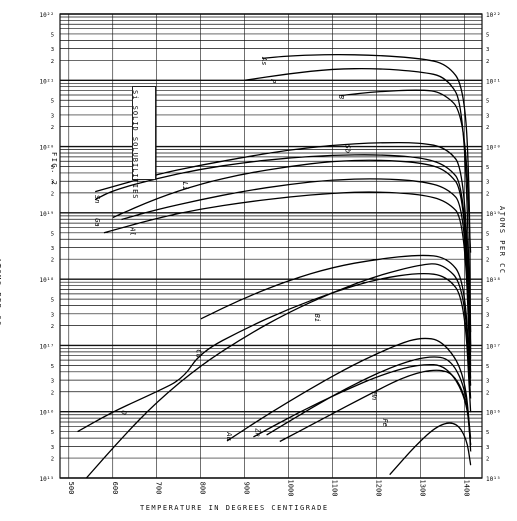  I want to click on series-line-zn, so click(362, 404).